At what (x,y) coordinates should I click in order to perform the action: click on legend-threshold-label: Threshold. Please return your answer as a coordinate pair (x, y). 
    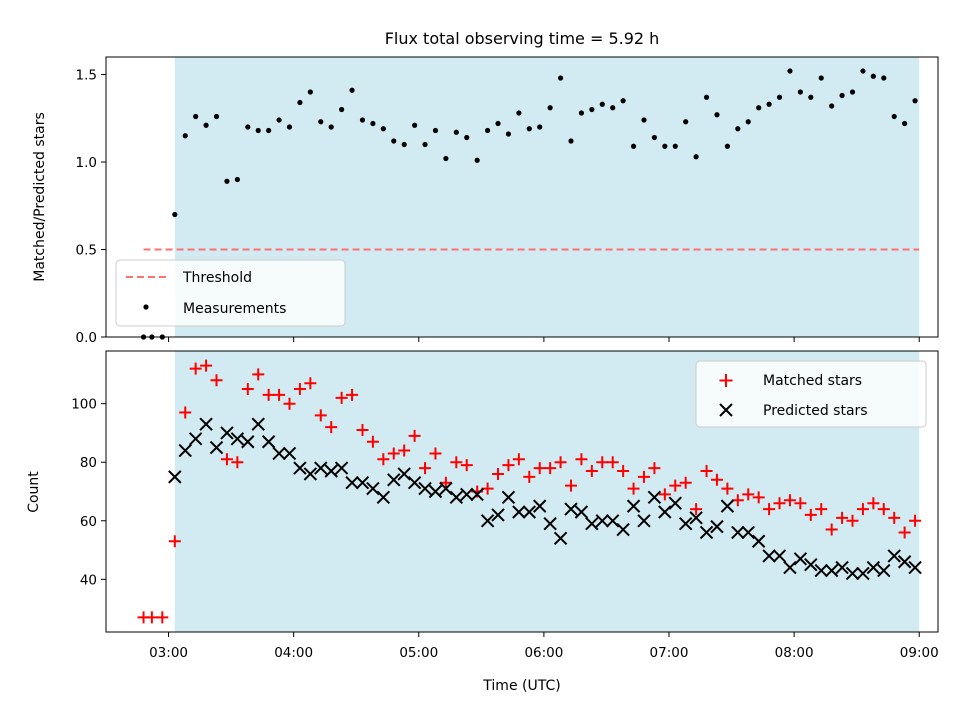
    Looking at the image, I should click on (217, 278).